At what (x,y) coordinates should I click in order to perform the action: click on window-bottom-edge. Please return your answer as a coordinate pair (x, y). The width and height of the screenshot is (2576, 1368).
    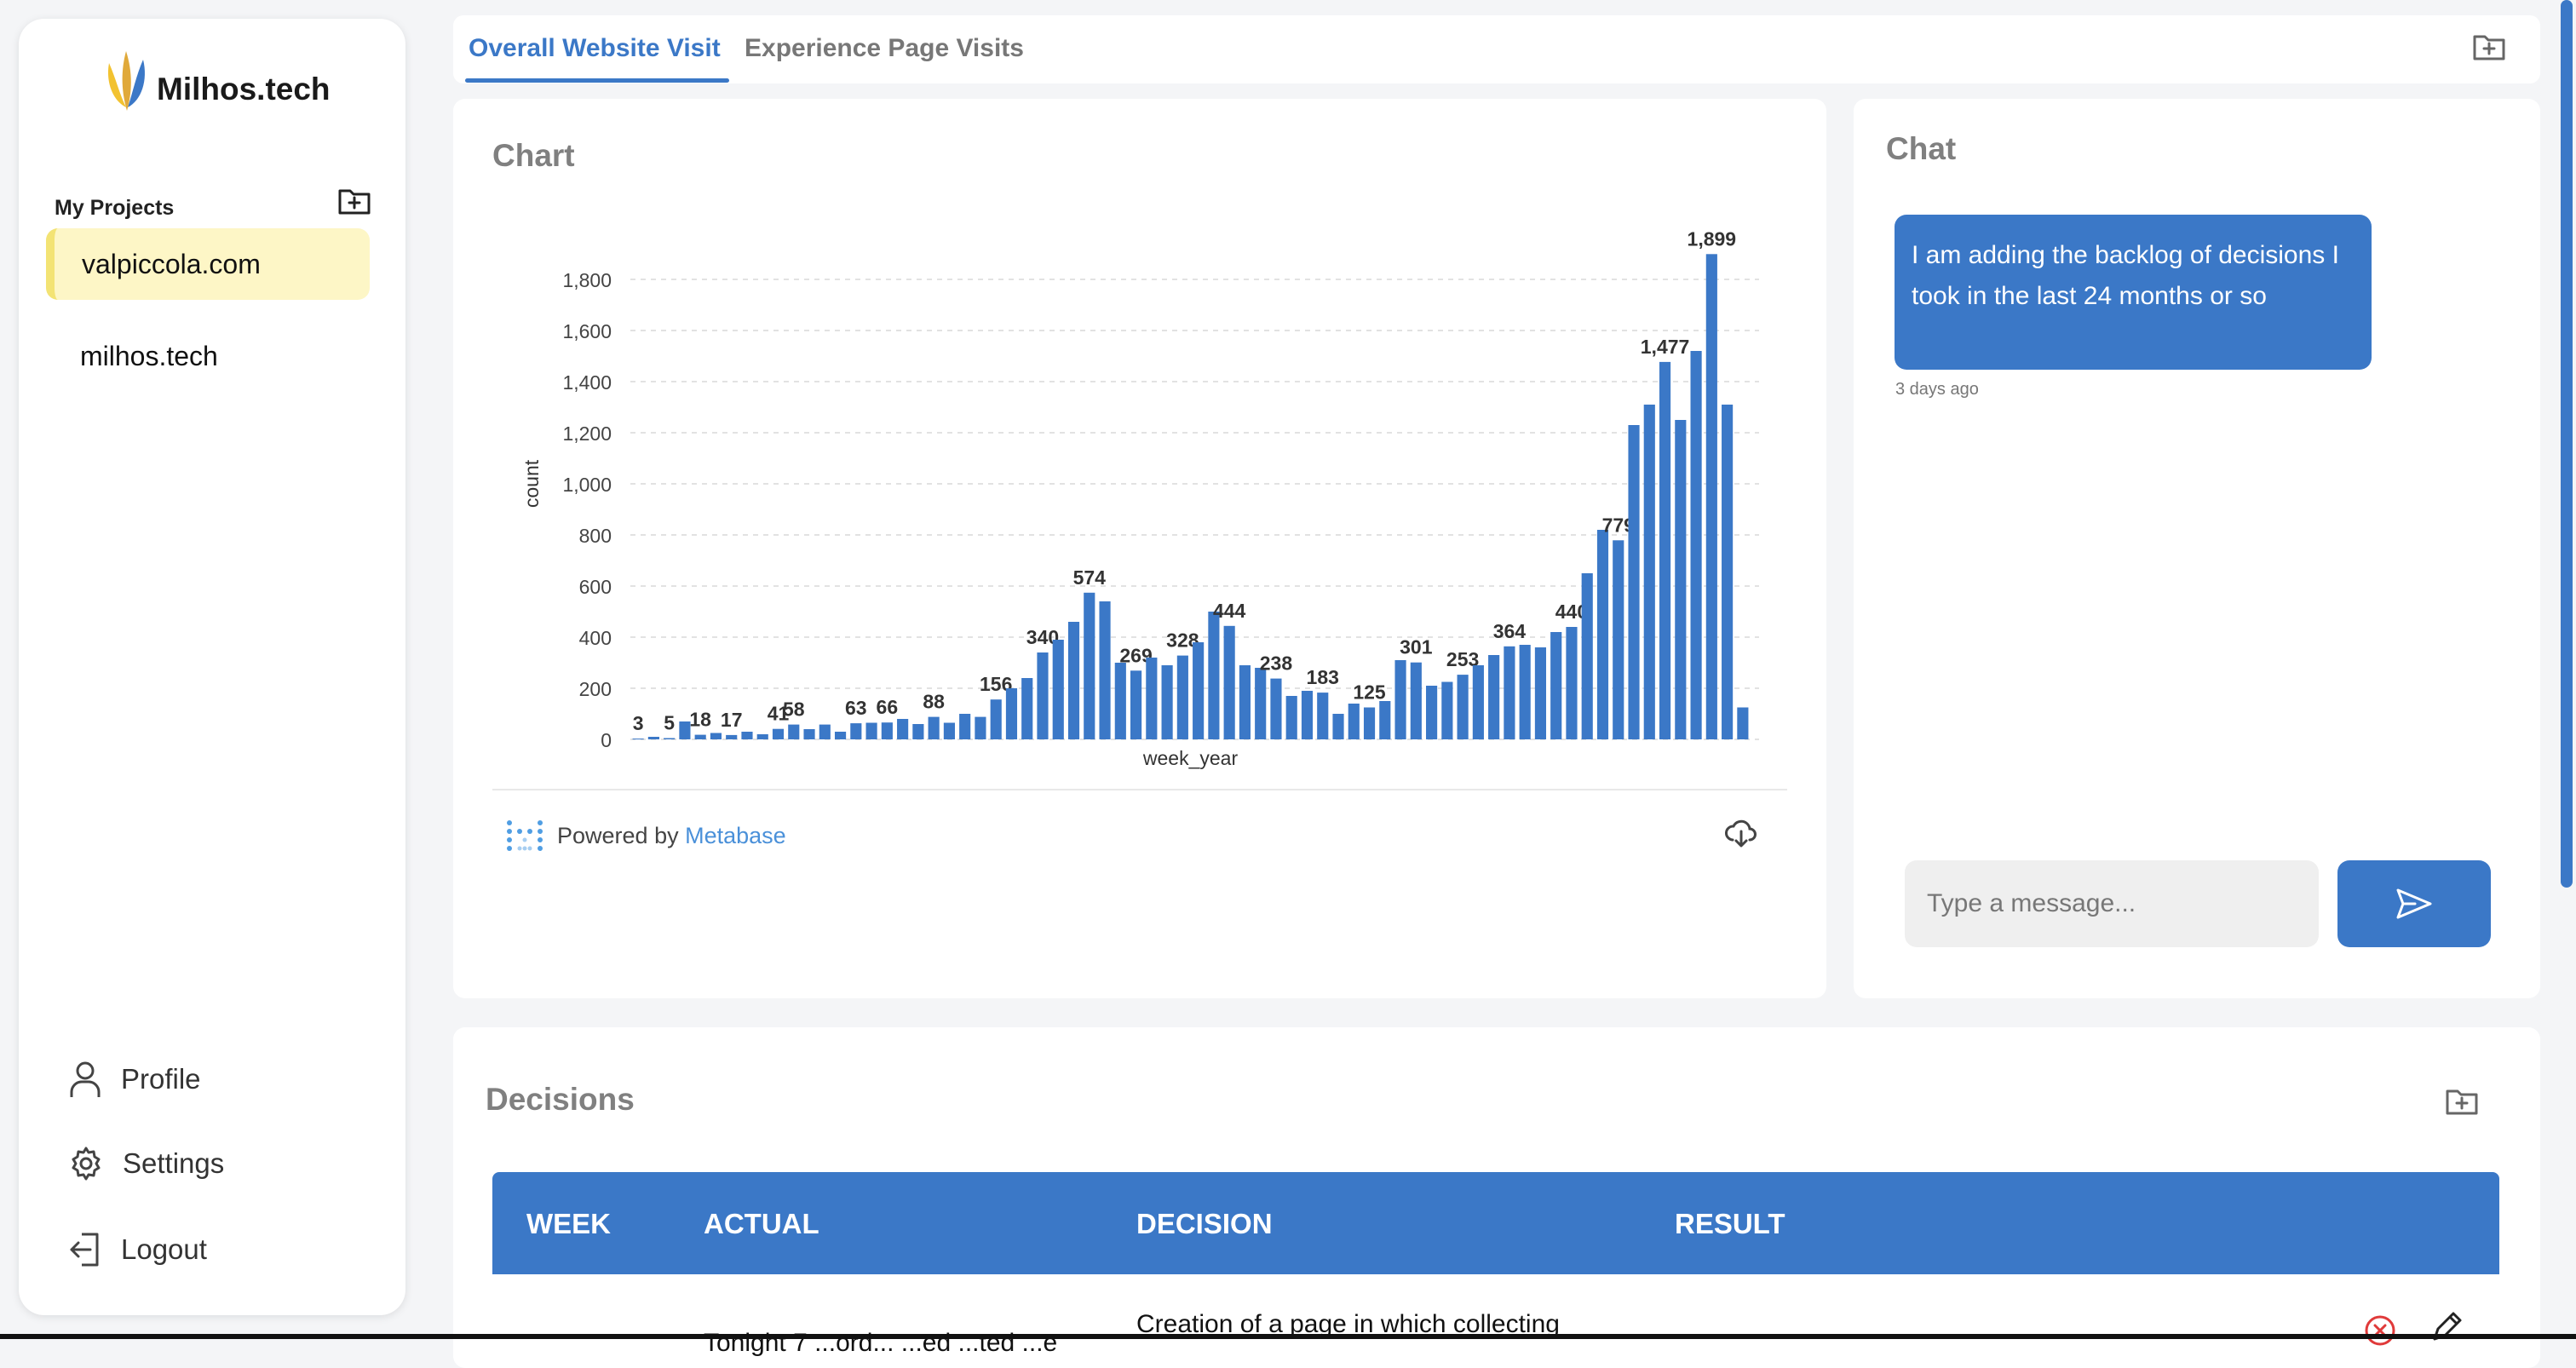
    Looking at the image, I should click on (1288, 1336).